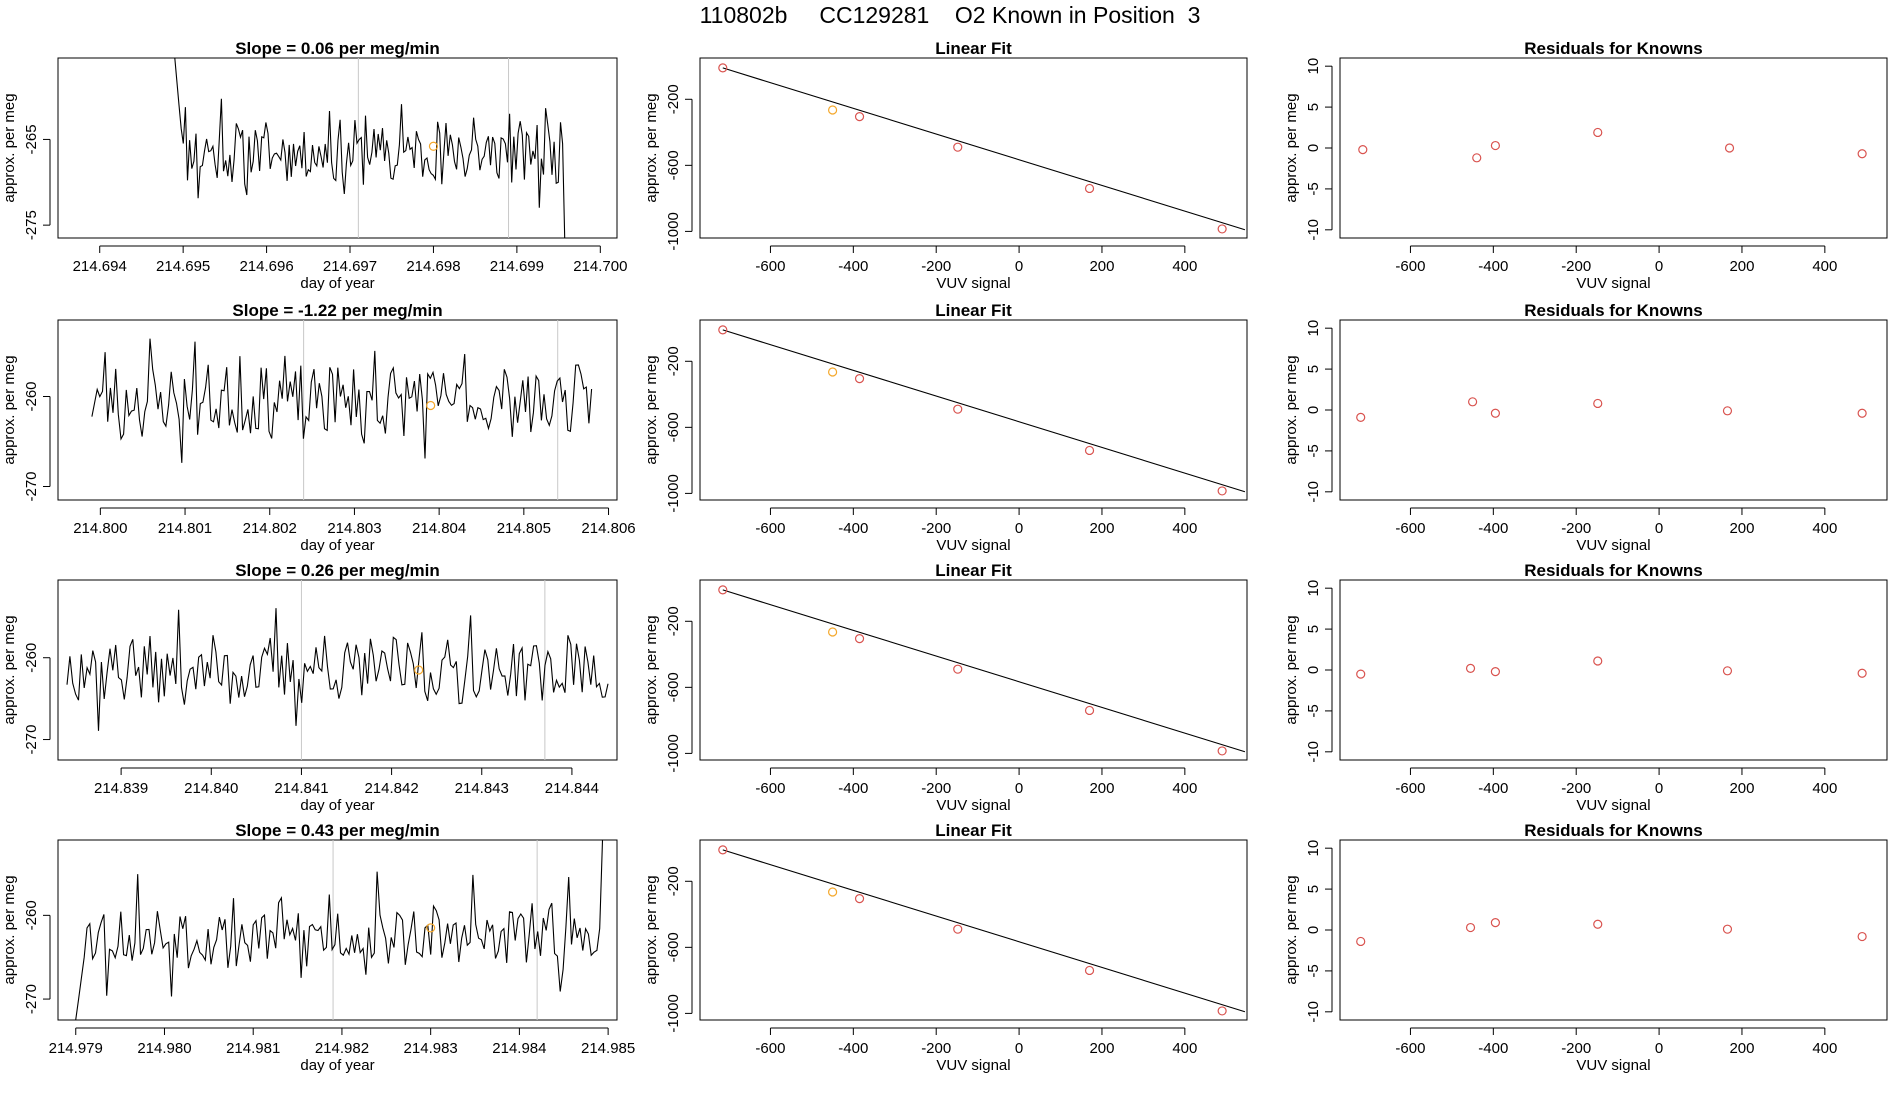 Image resolution: width=1900 pixels, height=1105 pixels. What do you see at coordinates (770, 1048) in the screenshot?
I see `x-tick-label: -600` at bounding box center [770, 1048].